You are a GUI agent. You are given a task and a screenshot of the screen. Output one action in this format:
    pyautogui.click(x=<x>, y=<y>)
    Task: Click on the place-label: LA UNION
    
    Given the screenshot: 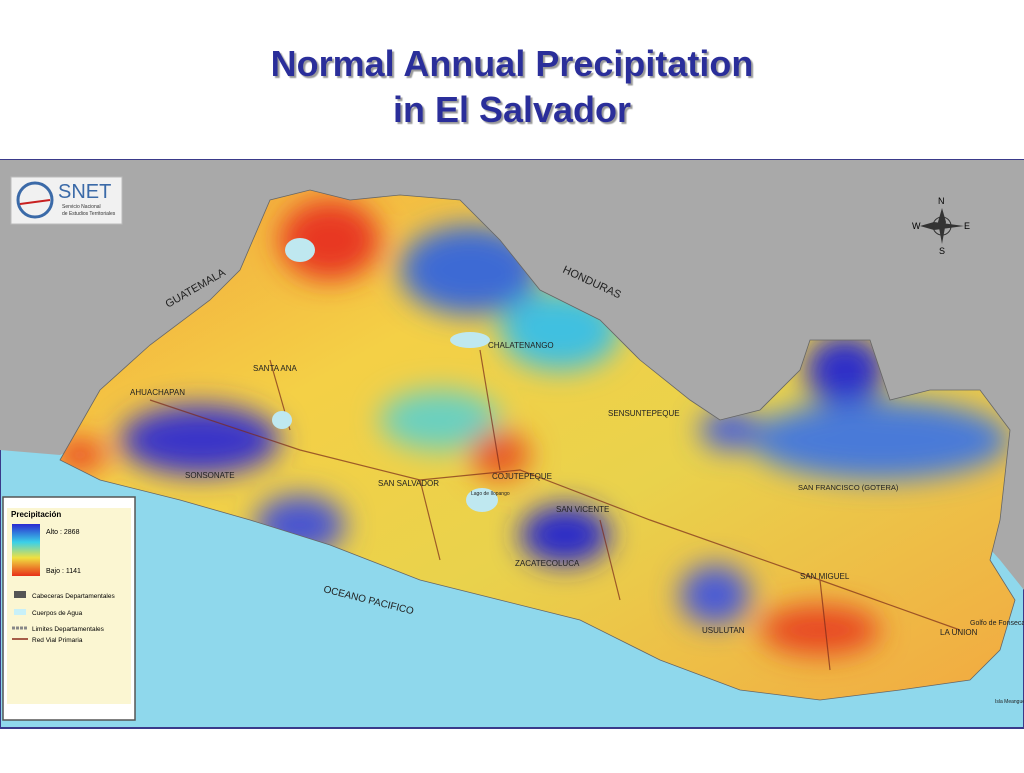 What is the action you would take?
    pyautogui.click(x=959, y=632)
    